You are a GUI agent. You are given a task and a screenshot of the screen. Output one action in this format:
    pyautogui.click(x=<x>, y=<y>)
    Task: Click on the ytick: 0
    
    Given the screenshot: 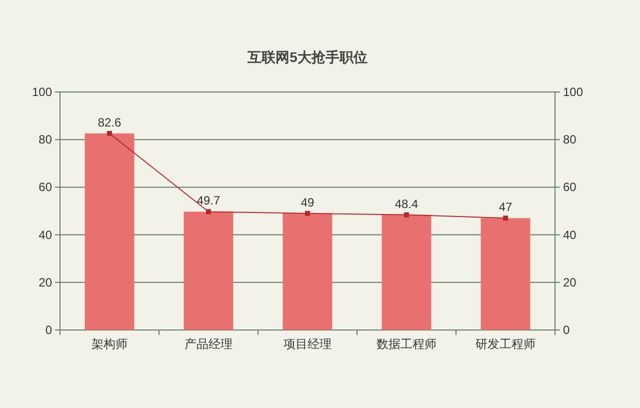 What is the action you would take?
    pyautogui.click(x=48, y=330)
    